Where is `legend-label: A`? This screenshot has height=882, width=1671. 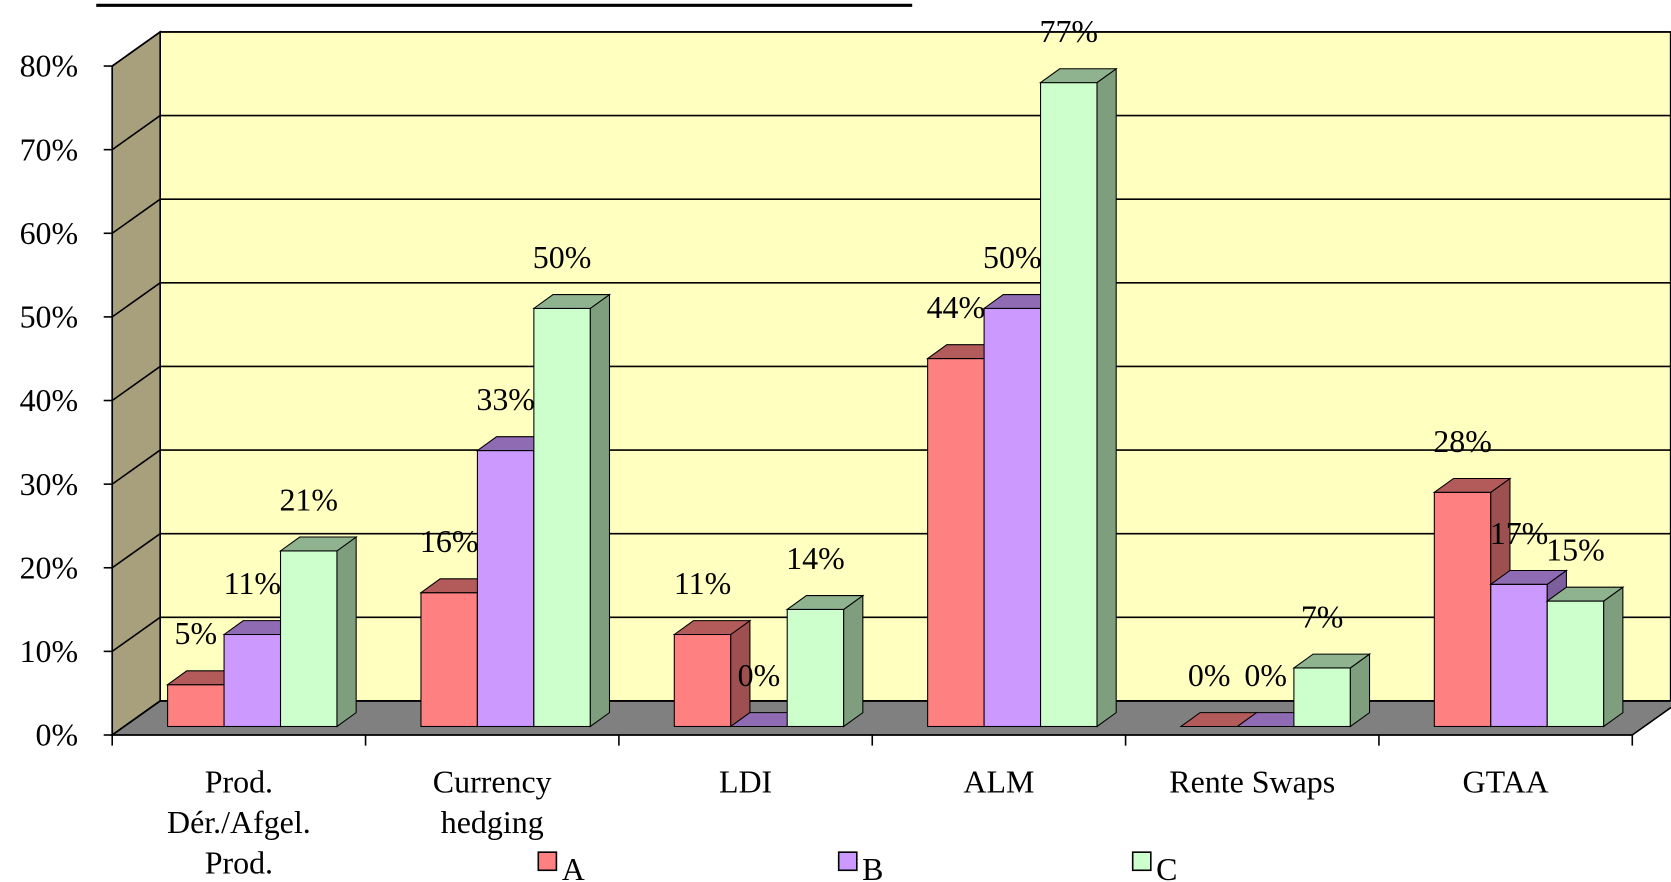
legend-label: A is located at coordinates (573, 867).